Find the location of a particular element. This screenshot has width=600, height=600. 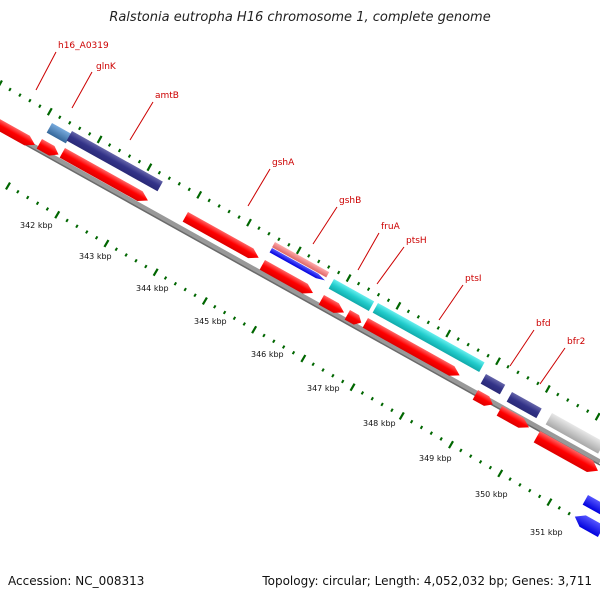

gene-feature-red-c is located at coordinates (484, 399).